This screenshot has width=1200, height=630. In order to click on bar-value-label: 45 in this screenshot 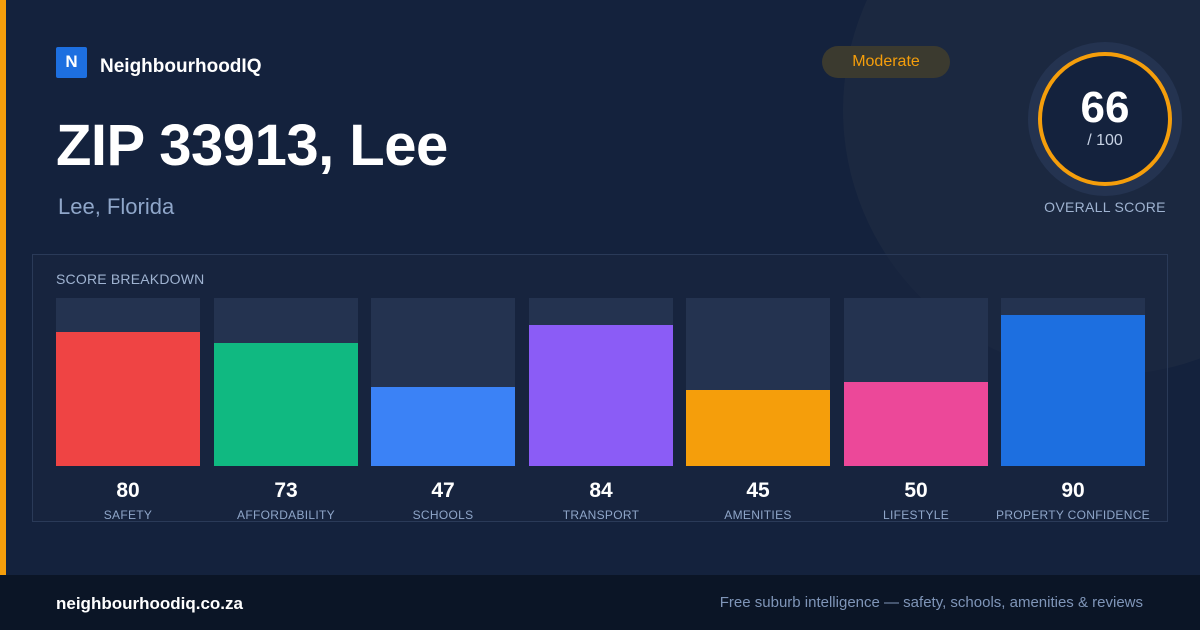, I will do `click(758, 490)`.